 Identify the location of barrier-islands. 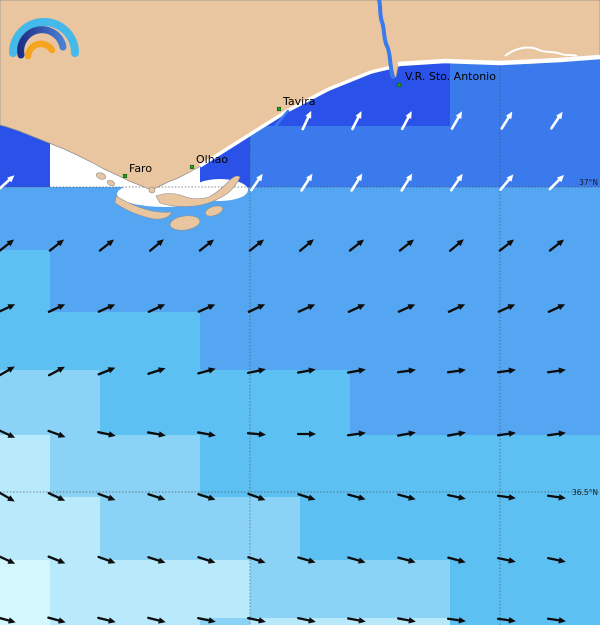
(168, 201).